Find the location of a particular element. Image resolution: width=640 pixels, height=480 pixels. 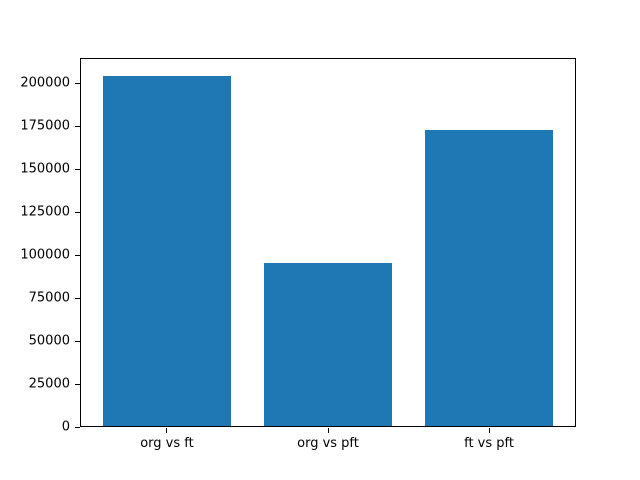

y-tick-label: 75000 is located at coordinates (49, 298).